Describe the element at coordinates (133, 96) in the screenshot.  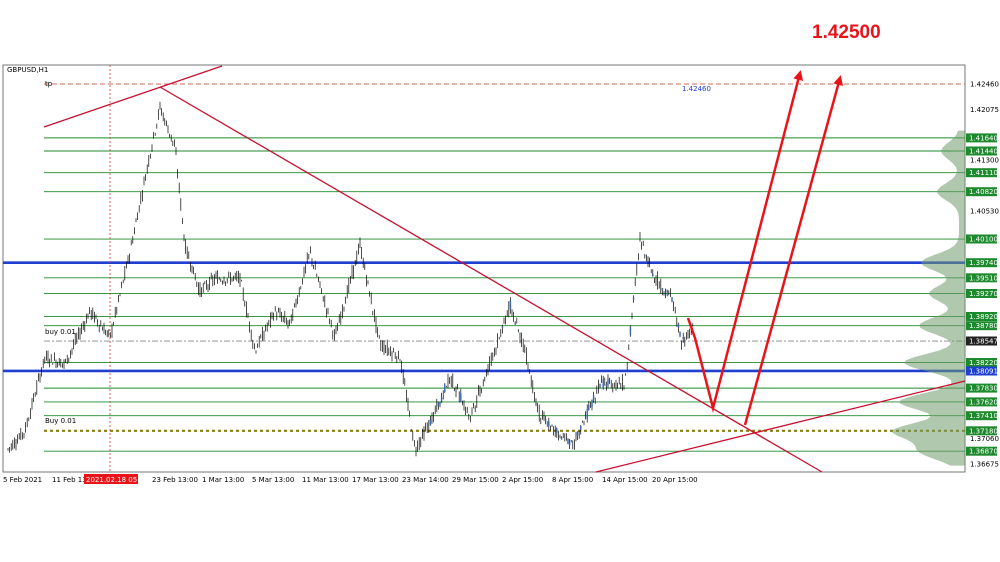
I see `trend-line-upper` at that location.